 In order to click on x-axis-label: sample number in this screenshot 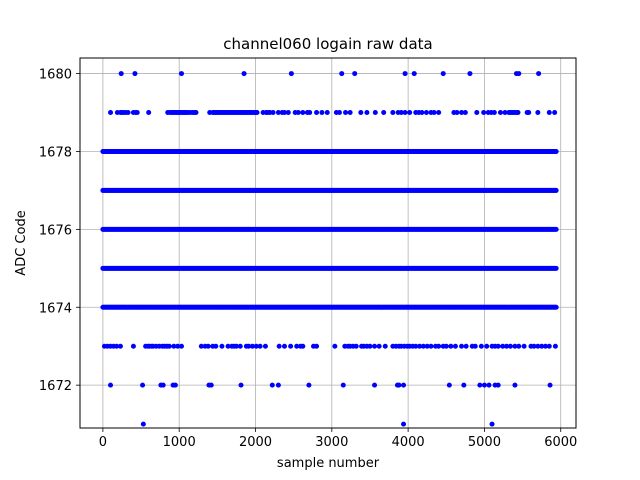, I will do `click(328, 463)`.